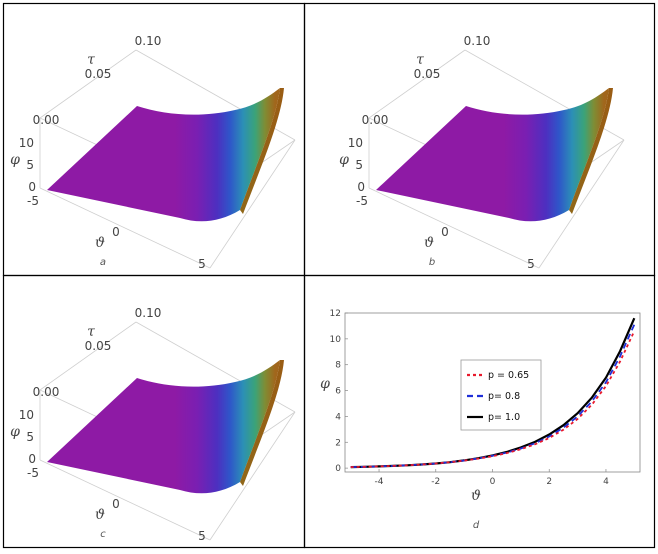  Describe the element at coordinates (338, 443) in the screenshot. I see `y-tick-label: 2` at that location.